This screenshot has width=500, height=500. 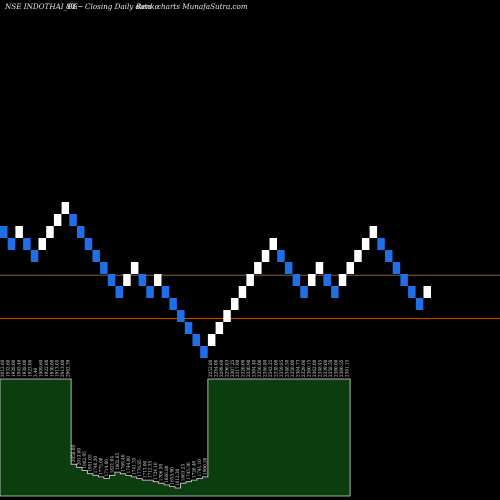 What do you see at coordinates (18, 368) in the screenshot?
I see `volume-label: 1945.40` at bounding box center [18, 368].